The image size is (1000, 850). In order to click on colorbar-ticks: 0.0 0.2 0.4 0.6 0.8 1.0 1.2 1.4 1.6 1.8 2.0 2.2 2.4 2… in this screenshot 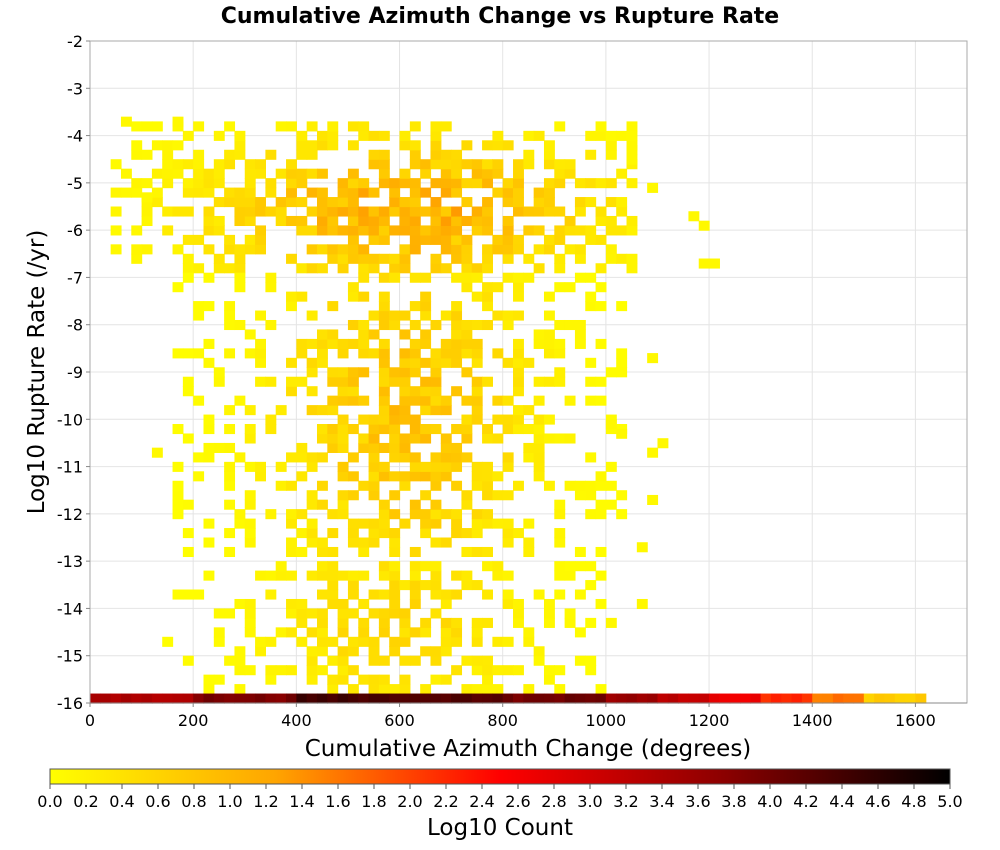, I will do `click(500, 797)`.